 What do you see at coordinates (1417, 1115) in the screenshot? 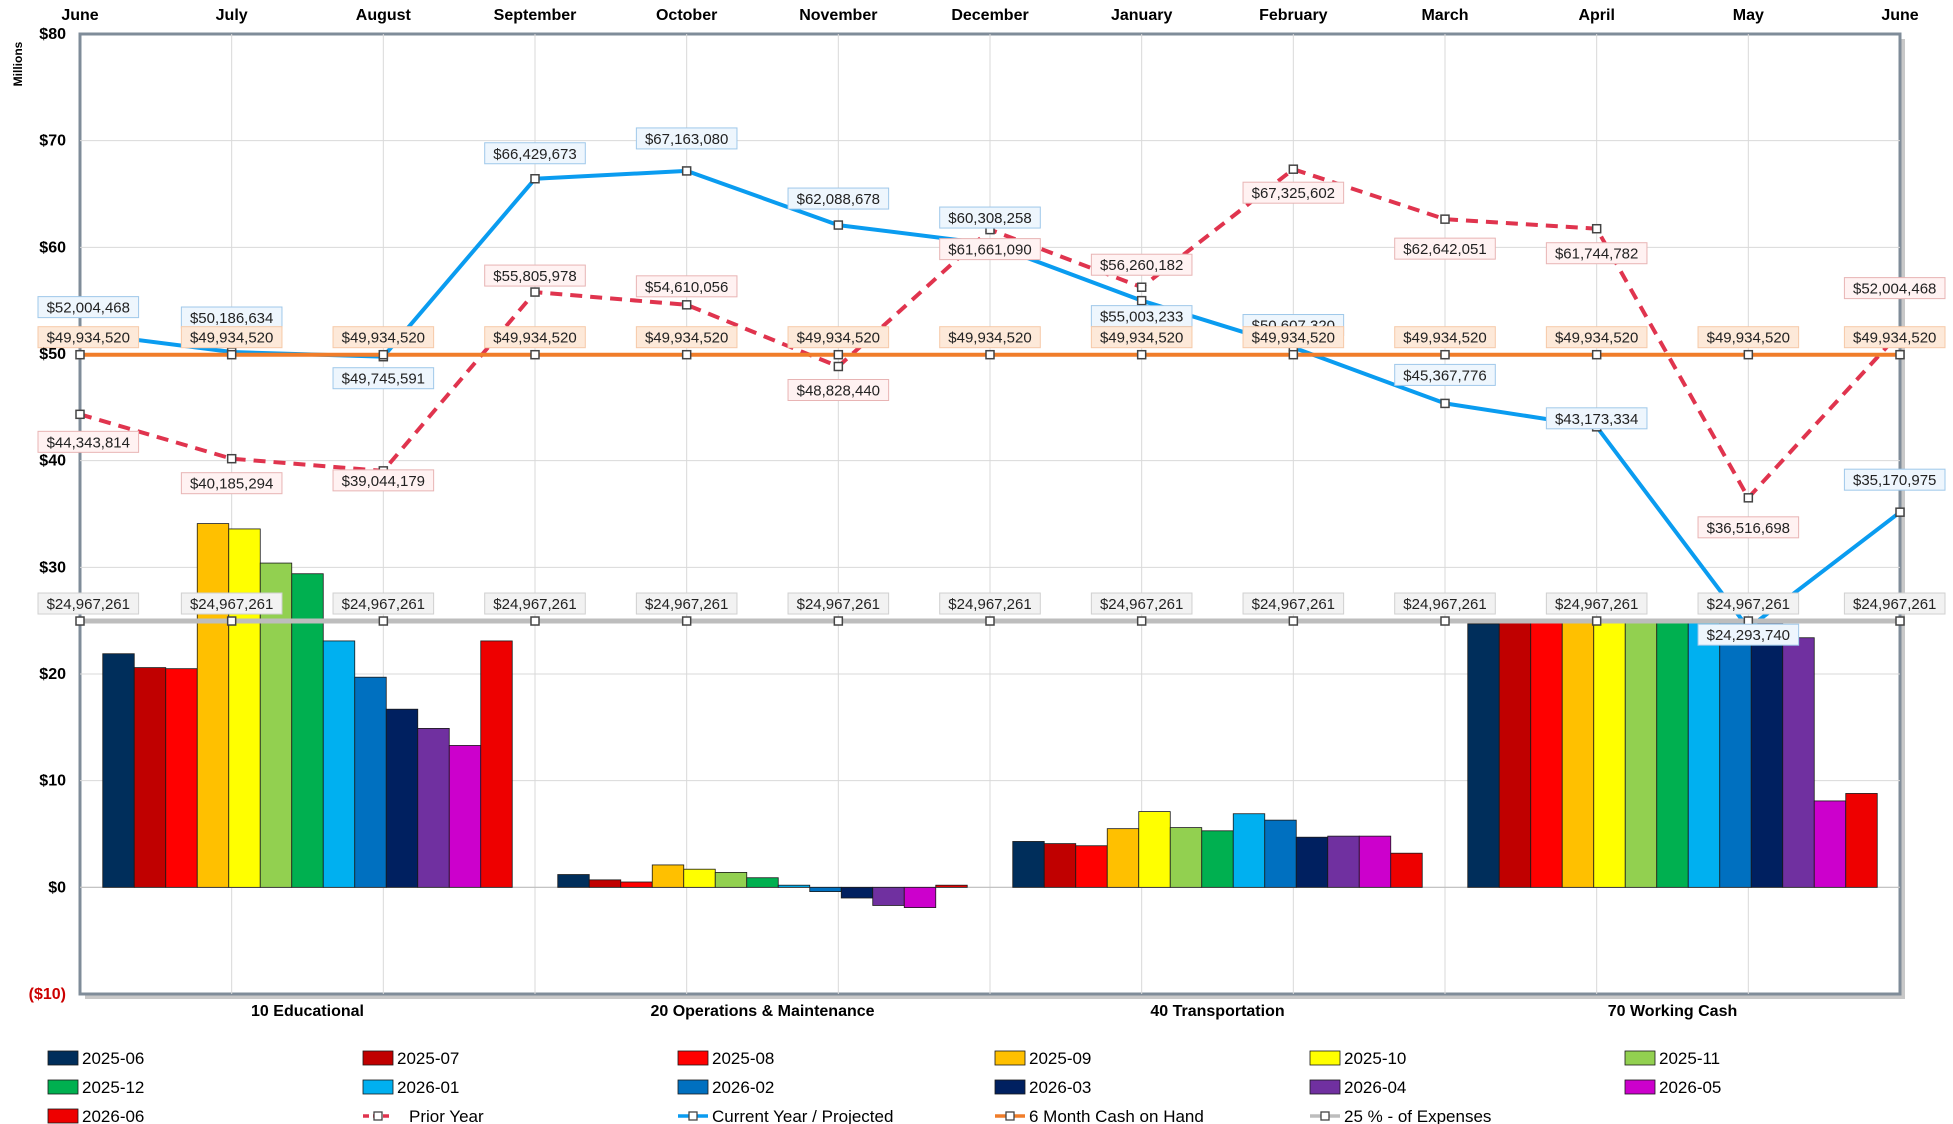
I see `legend-label: 25 % - of Expenses` at bounding box center [1417, 1115].